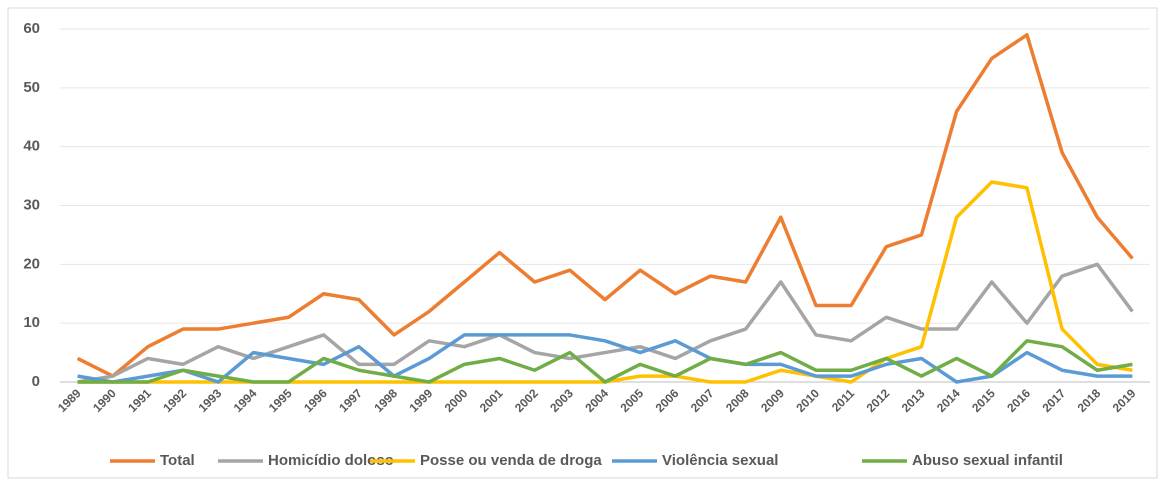 The height and width of the screenshot is (479, 1165). What do you see at coordinates (331, 460) in the screenshot?
I see `legend-label: Homicídio doloso` at bounding box center [331, 460].